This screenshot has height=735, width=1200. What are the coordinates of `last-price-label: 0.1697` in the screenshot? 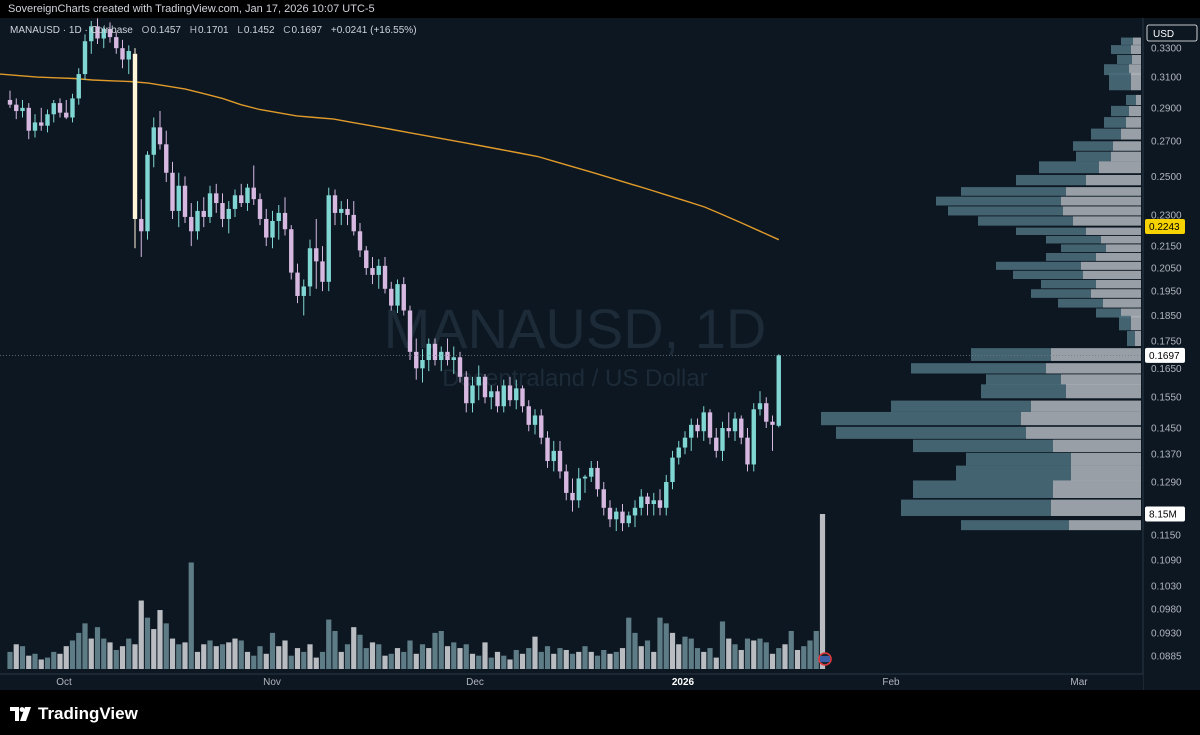 It's located at (1164, 356).